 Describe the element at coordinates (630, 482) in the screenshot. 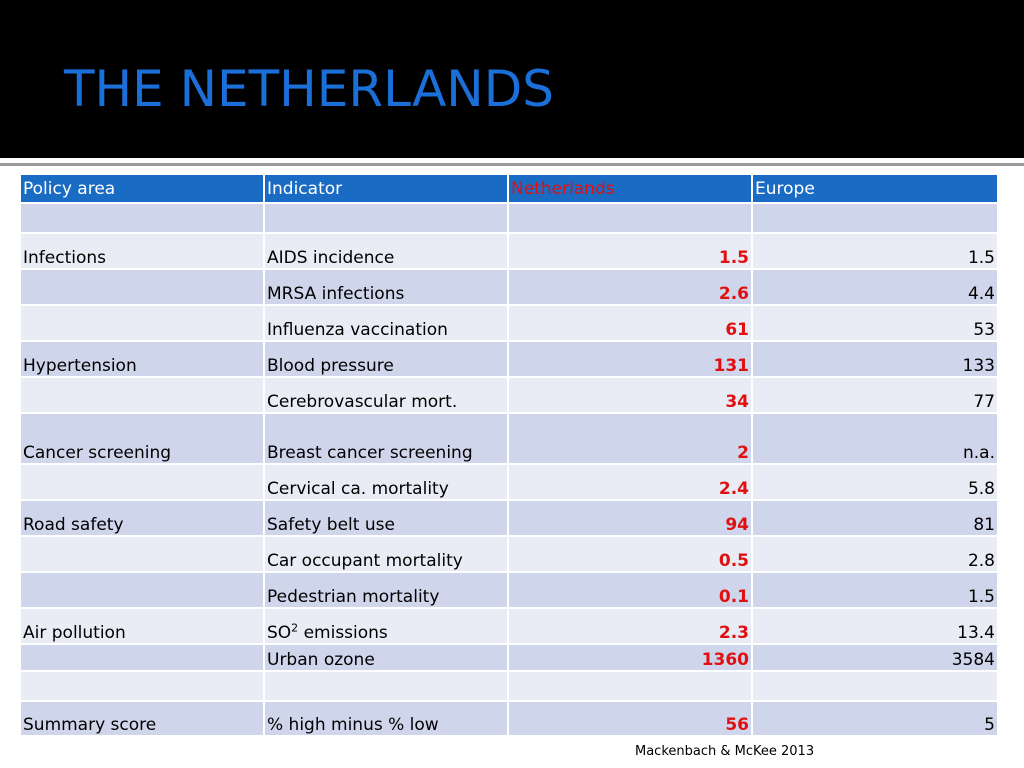

I see `cell-netherlands: 2.4` at that location.